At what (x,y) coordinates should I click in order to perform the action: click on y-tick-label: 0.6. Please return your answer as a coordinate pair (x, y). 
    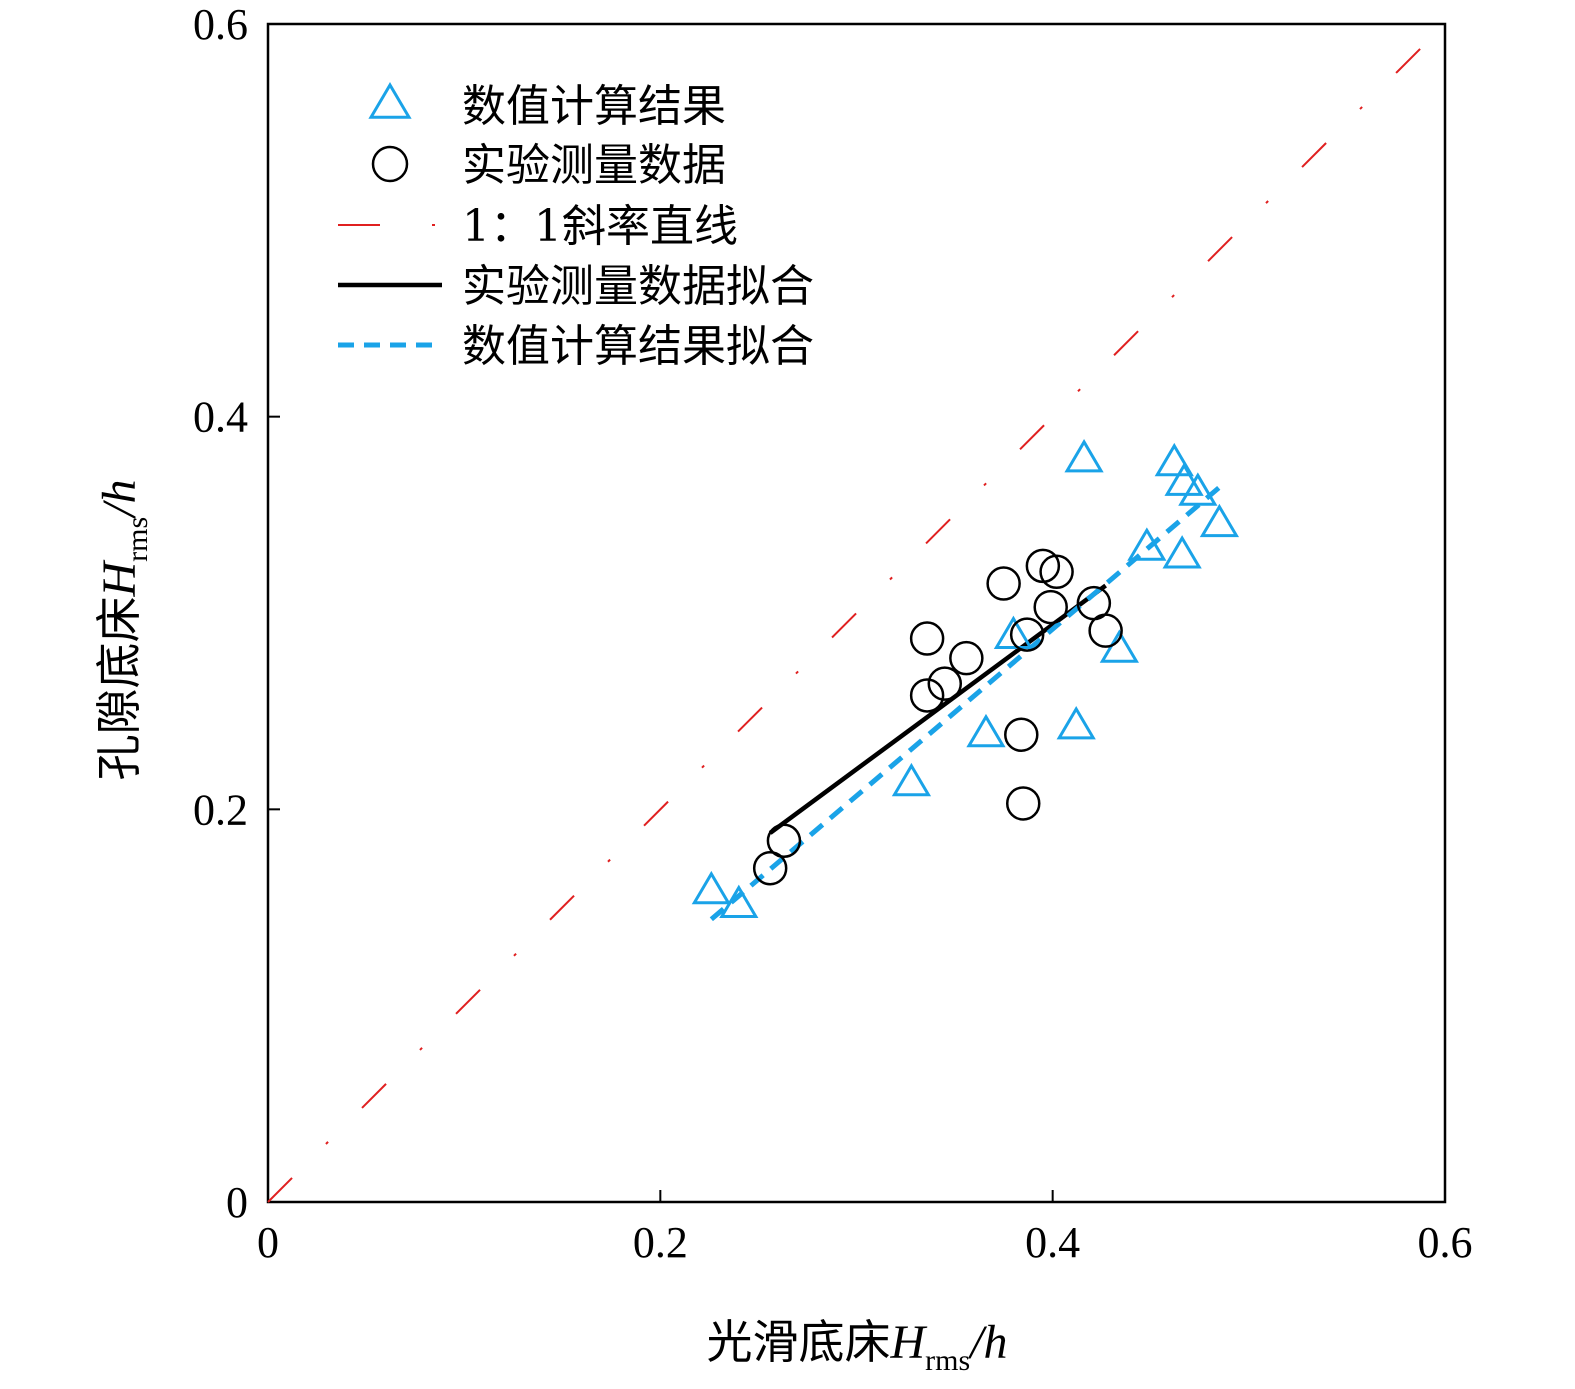
    Looking at the image, I should click on (220, 24).